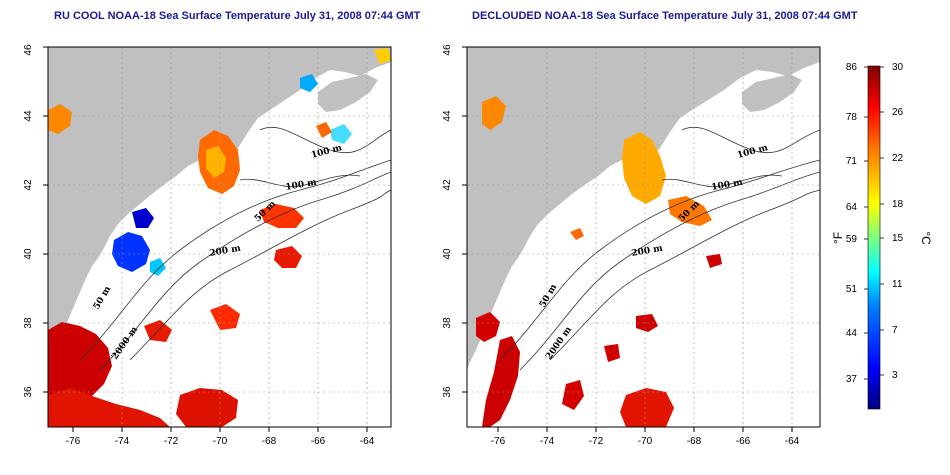  Describe the element at coordinates (28, 116) in the screenshot. I see `left-lat-tick: 44` at that location.